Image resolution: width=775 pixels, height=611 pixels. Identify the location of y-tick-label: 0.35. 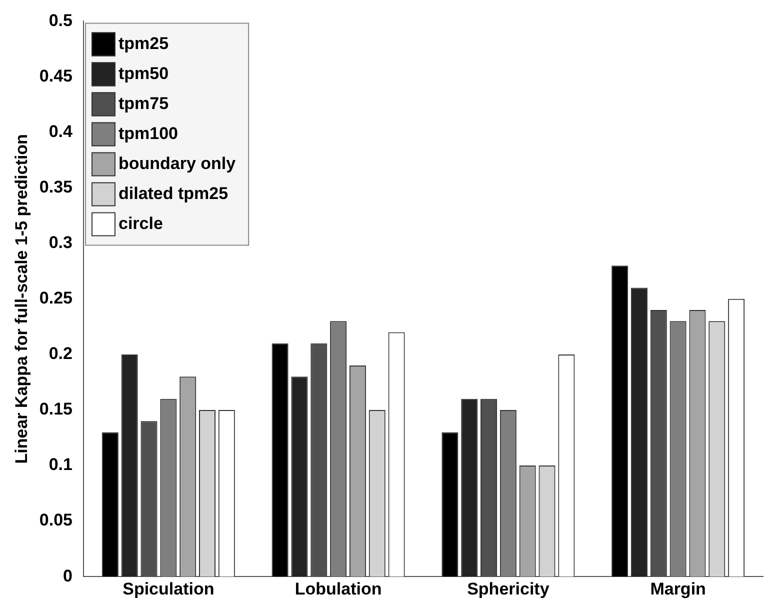
(55, 187).